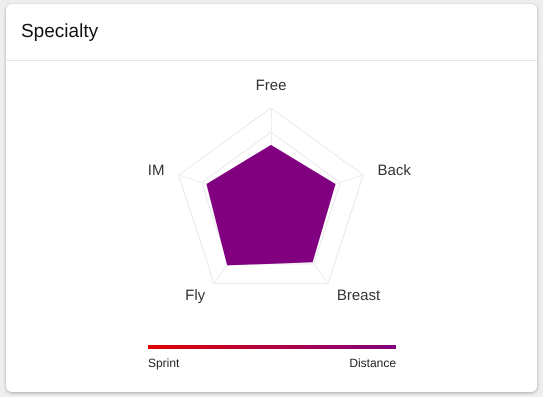  I want to click on text: Distance, so click(372, 363).